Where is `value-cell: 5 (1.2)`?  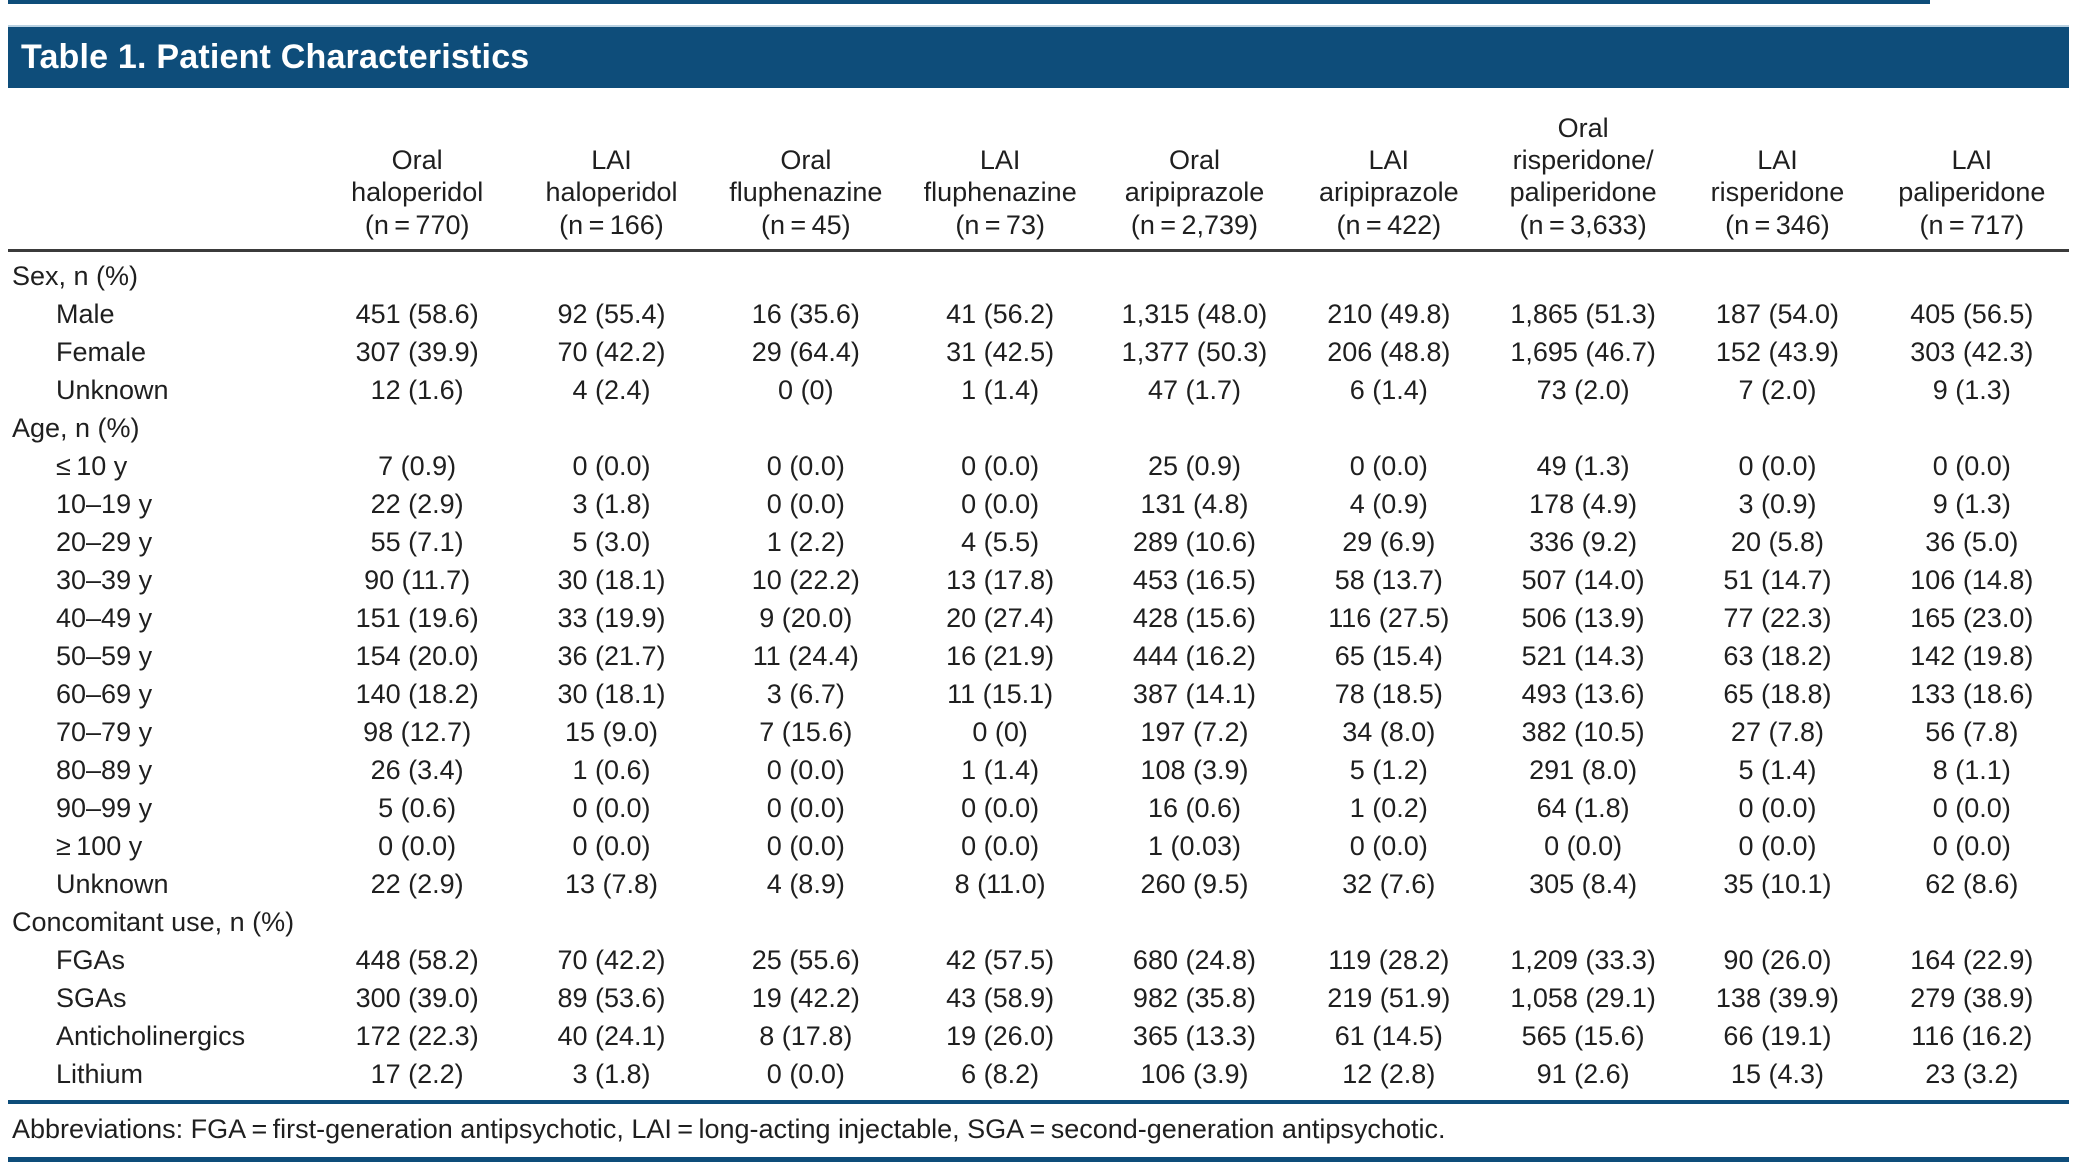 value-cell: 5 (1.2) is located at coordinates (1388, 769).